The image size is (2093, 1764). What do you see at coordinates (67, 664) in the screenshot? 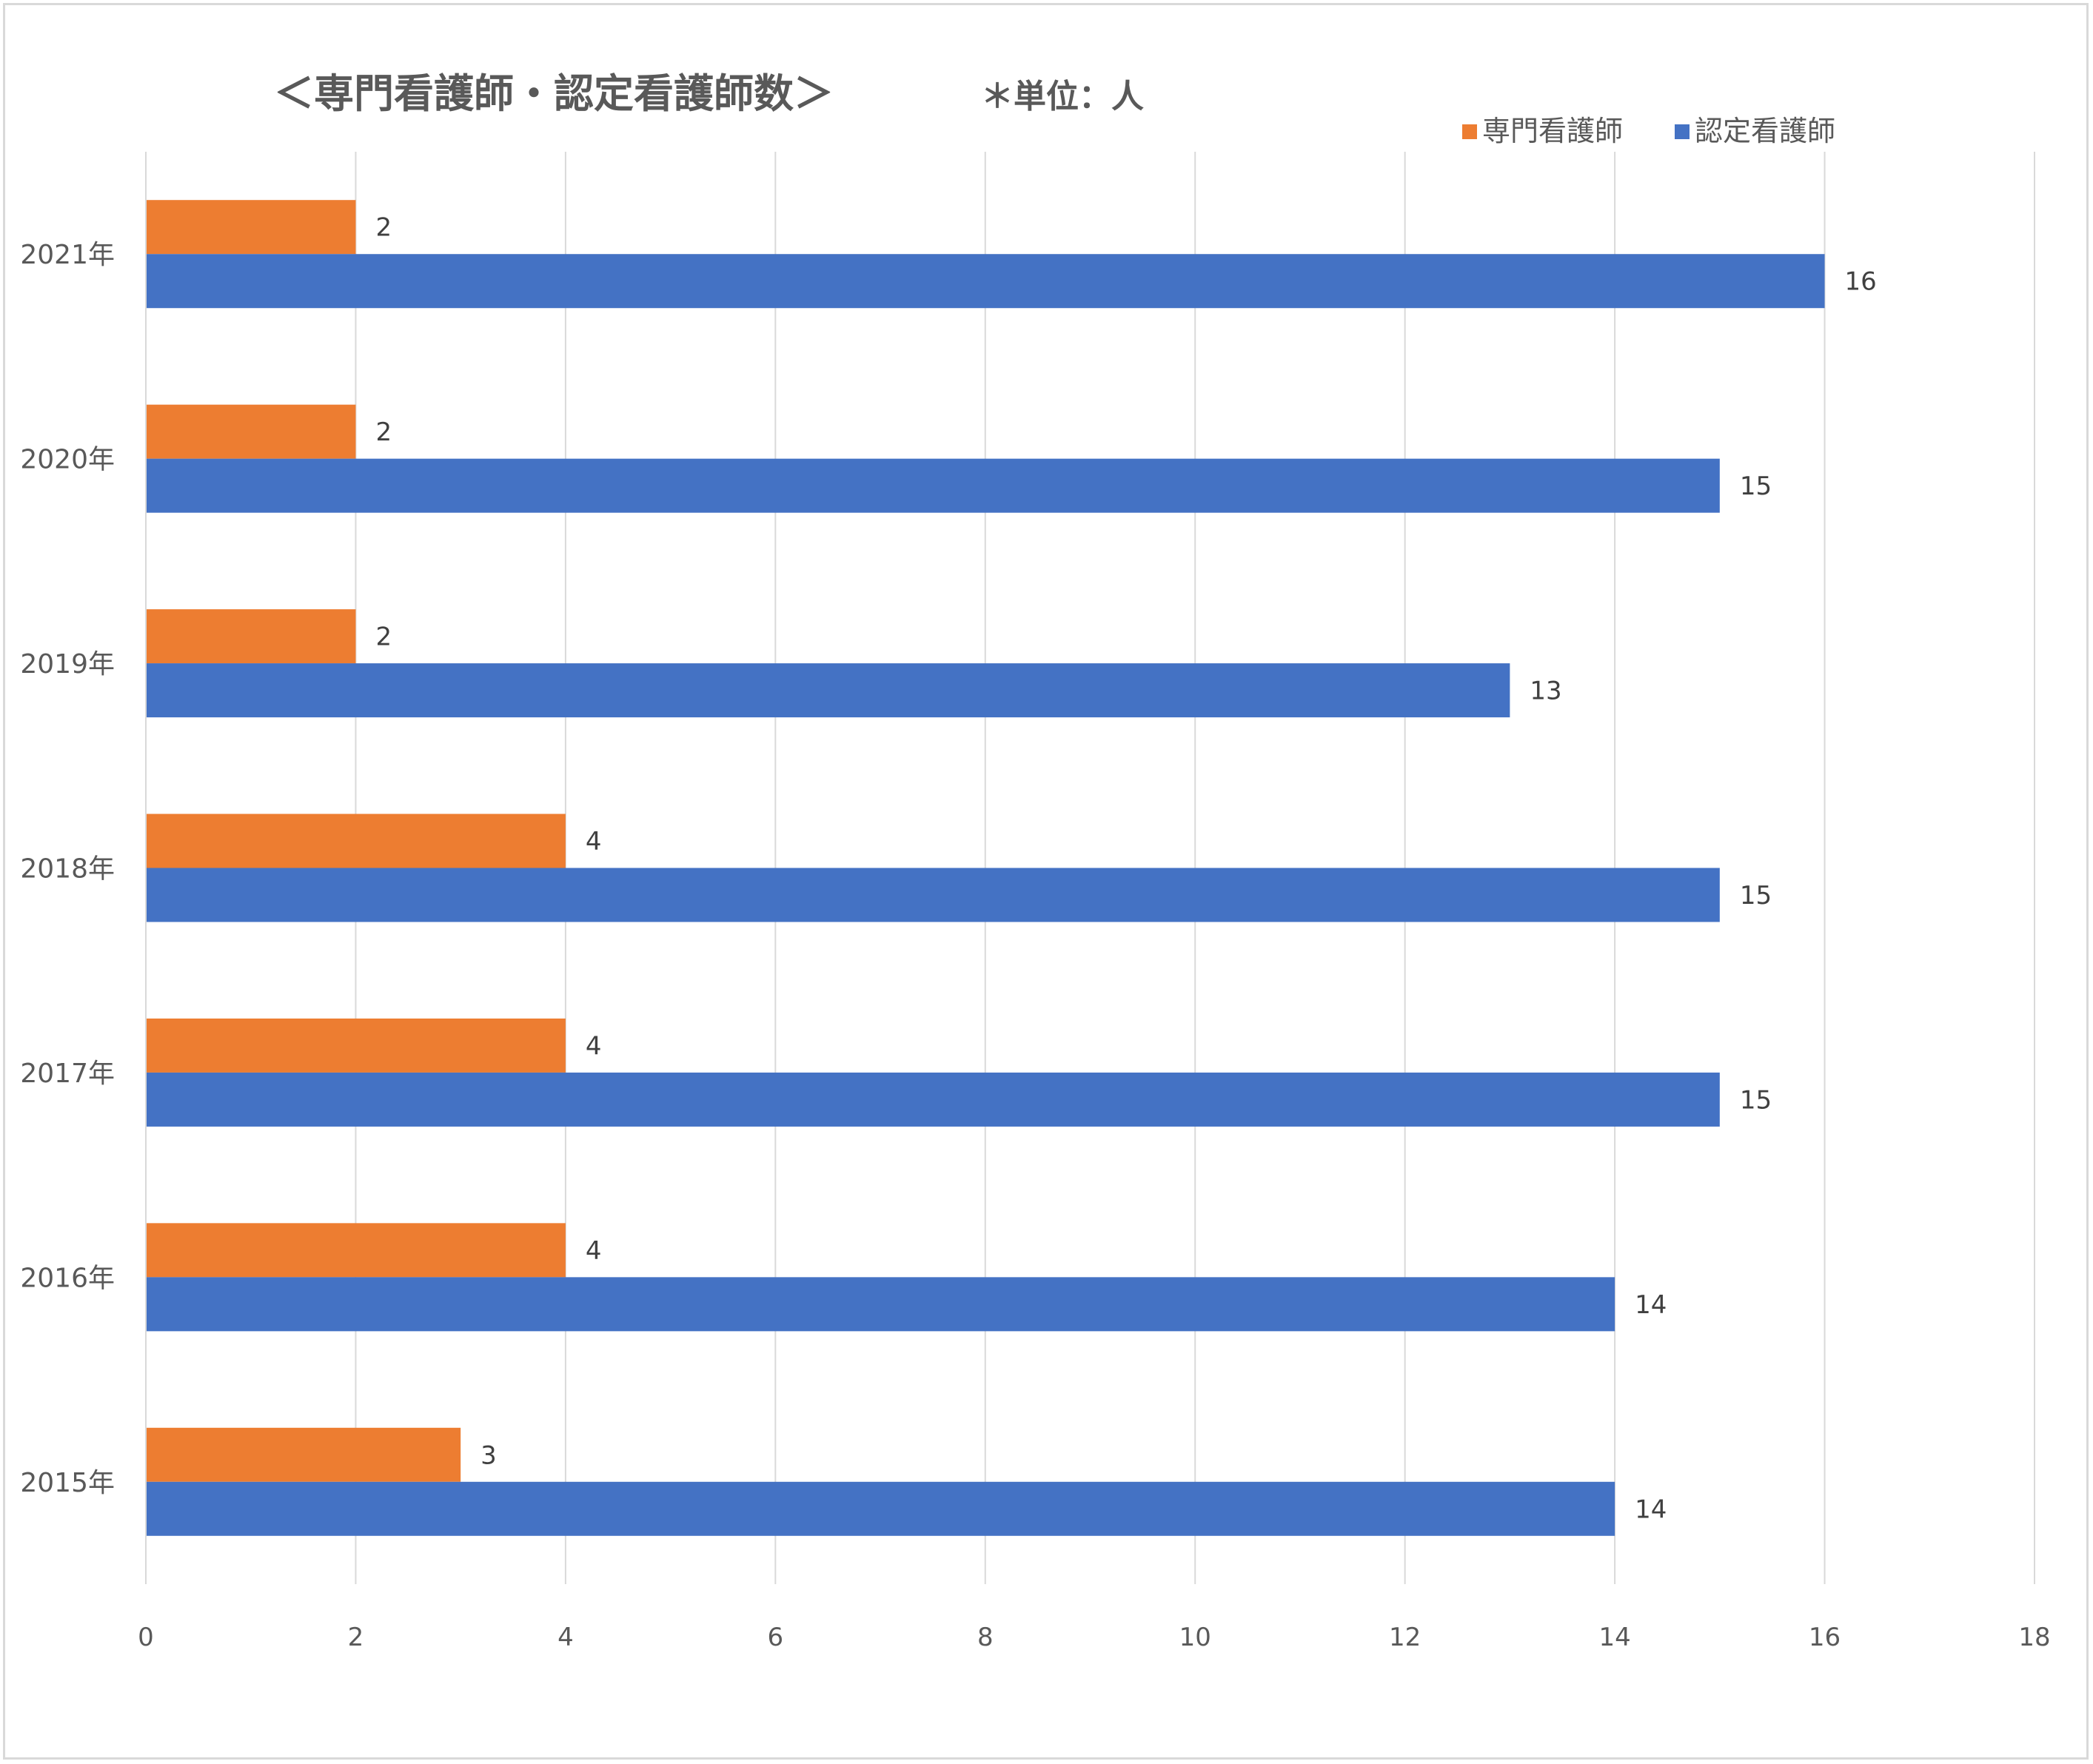
I see `y-tick-label: 2019年` at bounding box center [67, 664].